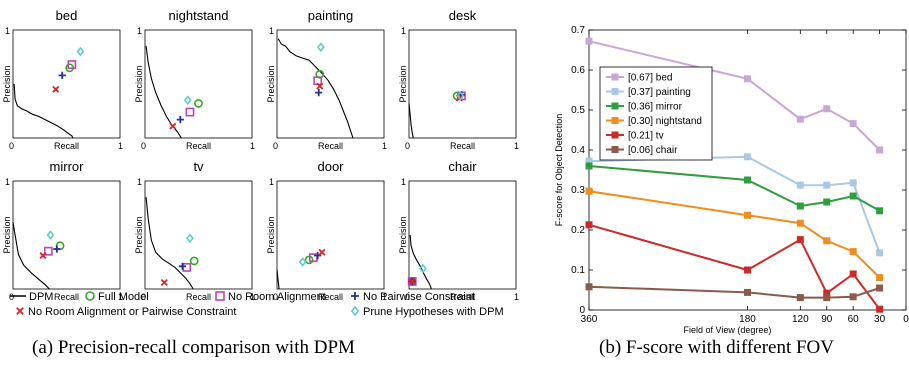 The image size is (909, 370). Describe the element at coordinates (646, 136) in the screenshot. I see `legend-label: [0.21] tv` at that location.